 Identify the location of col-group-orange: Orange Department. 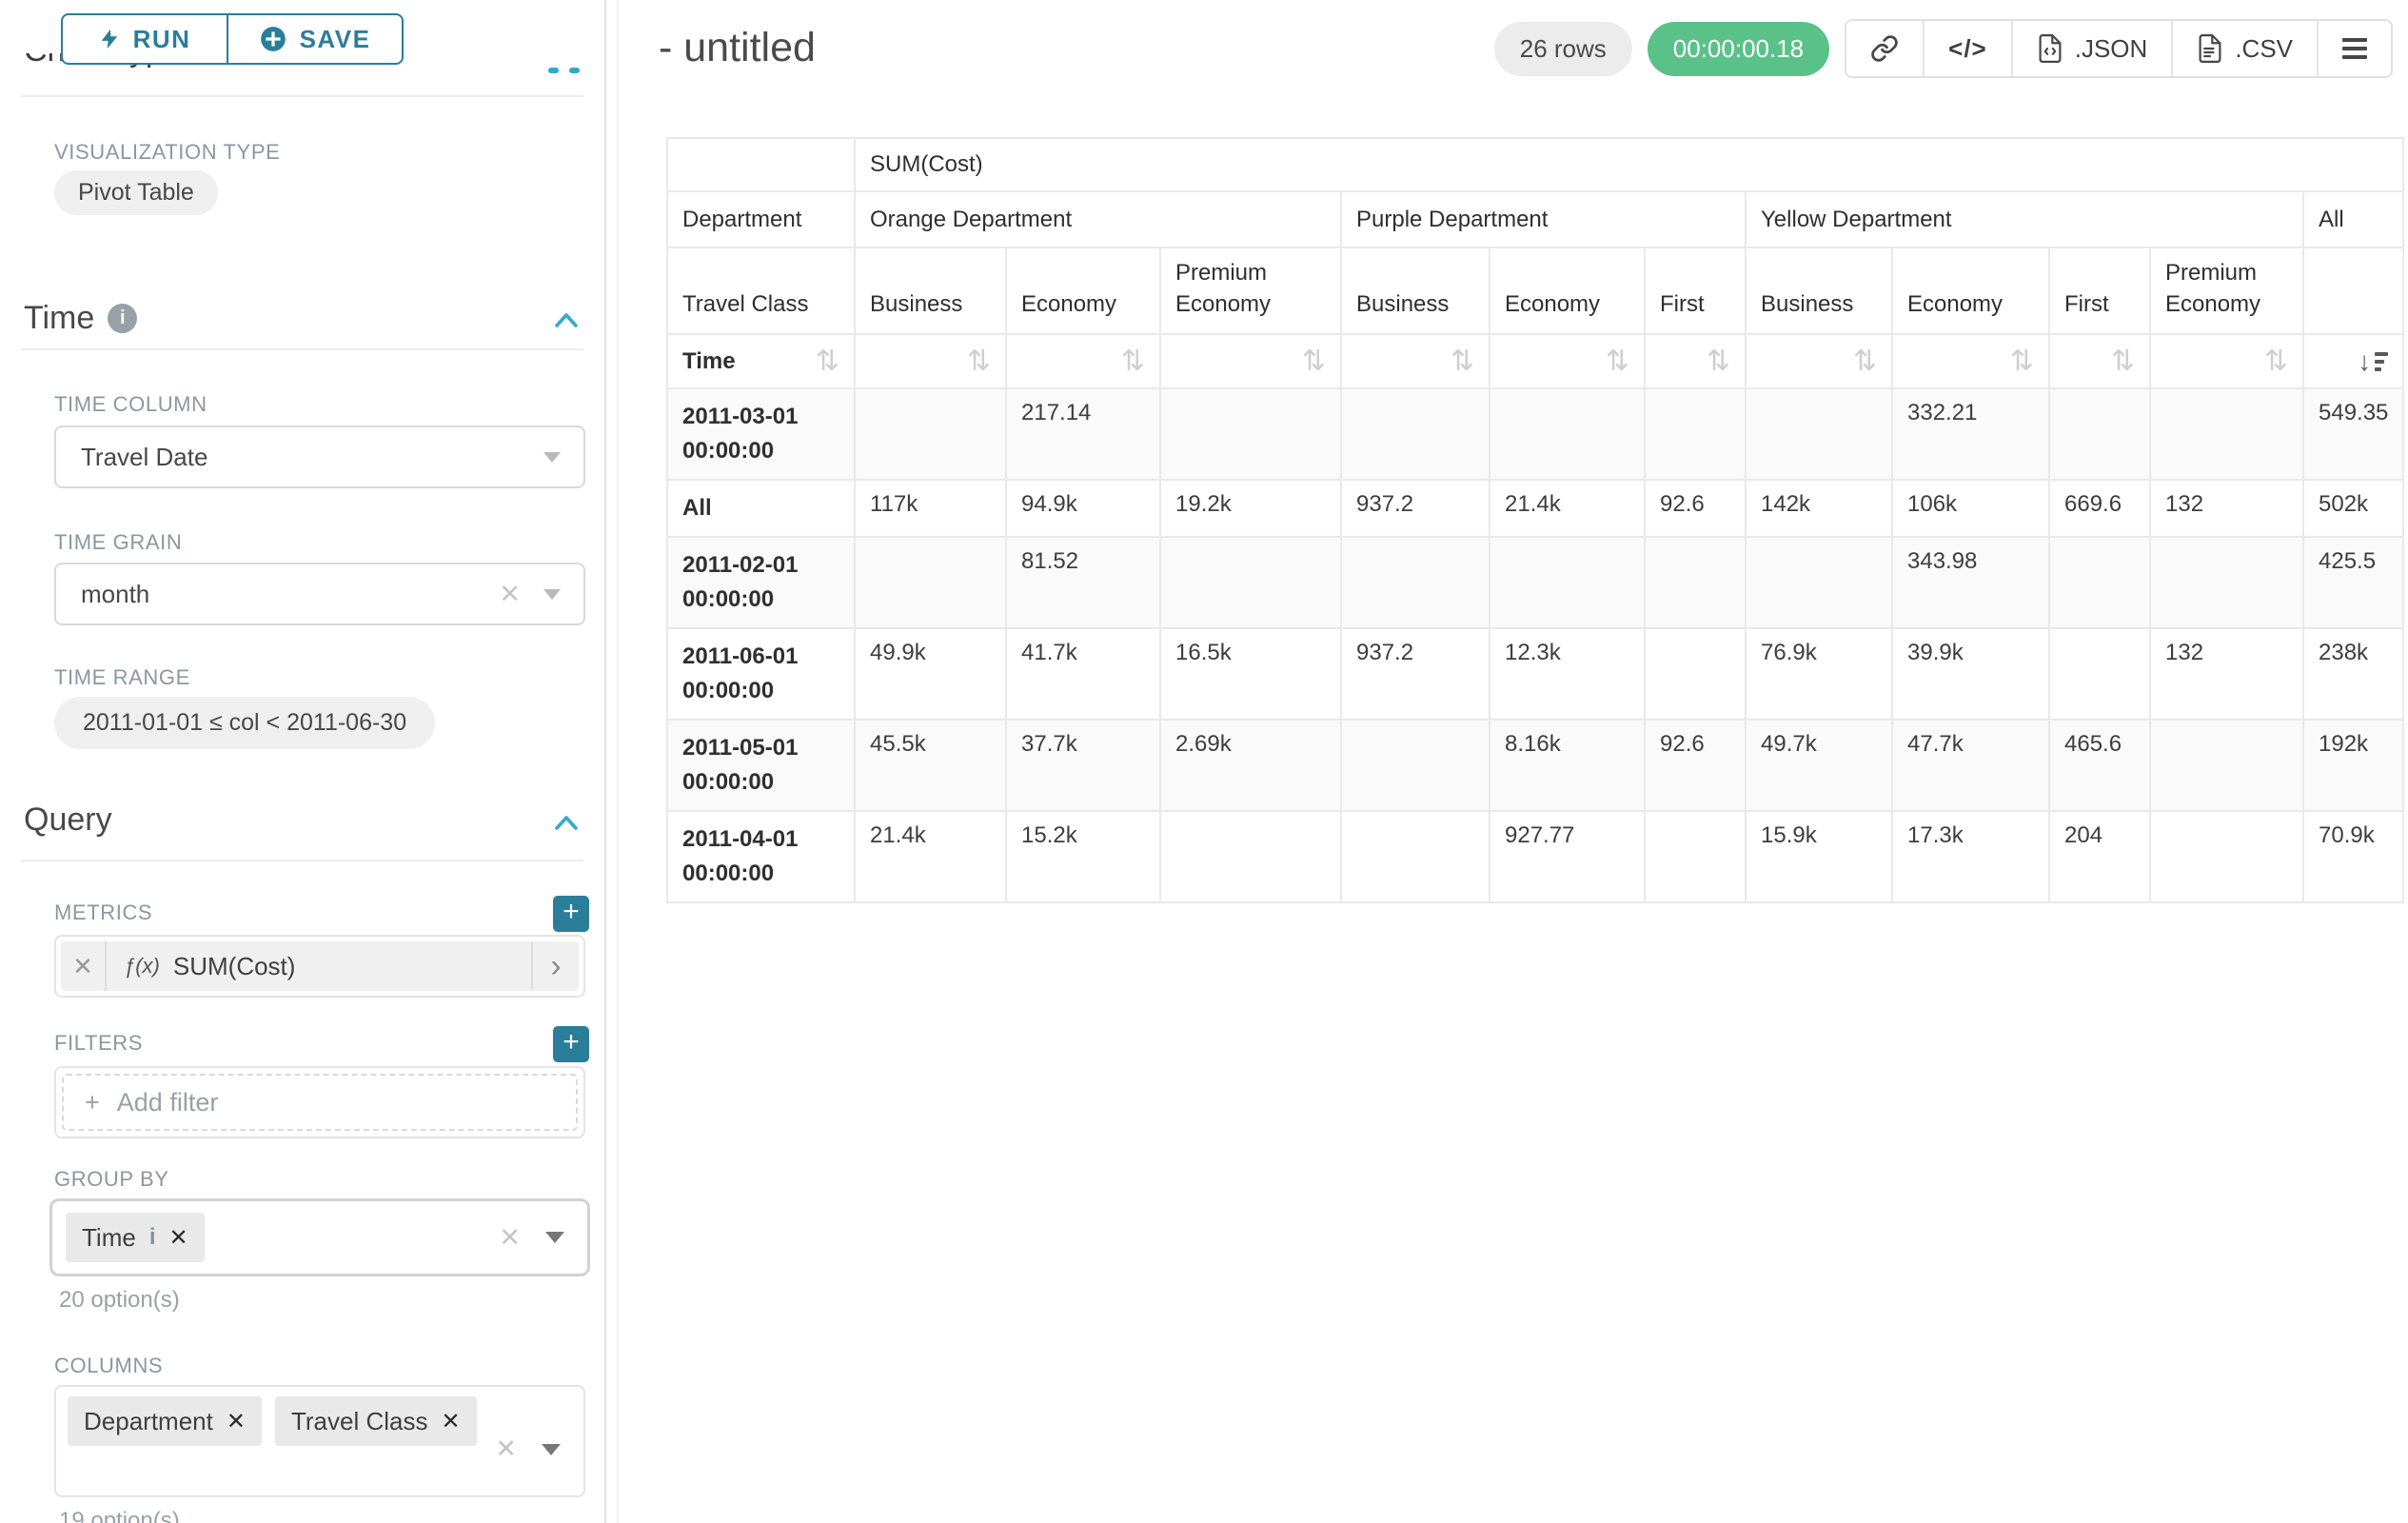
(1098, 219).